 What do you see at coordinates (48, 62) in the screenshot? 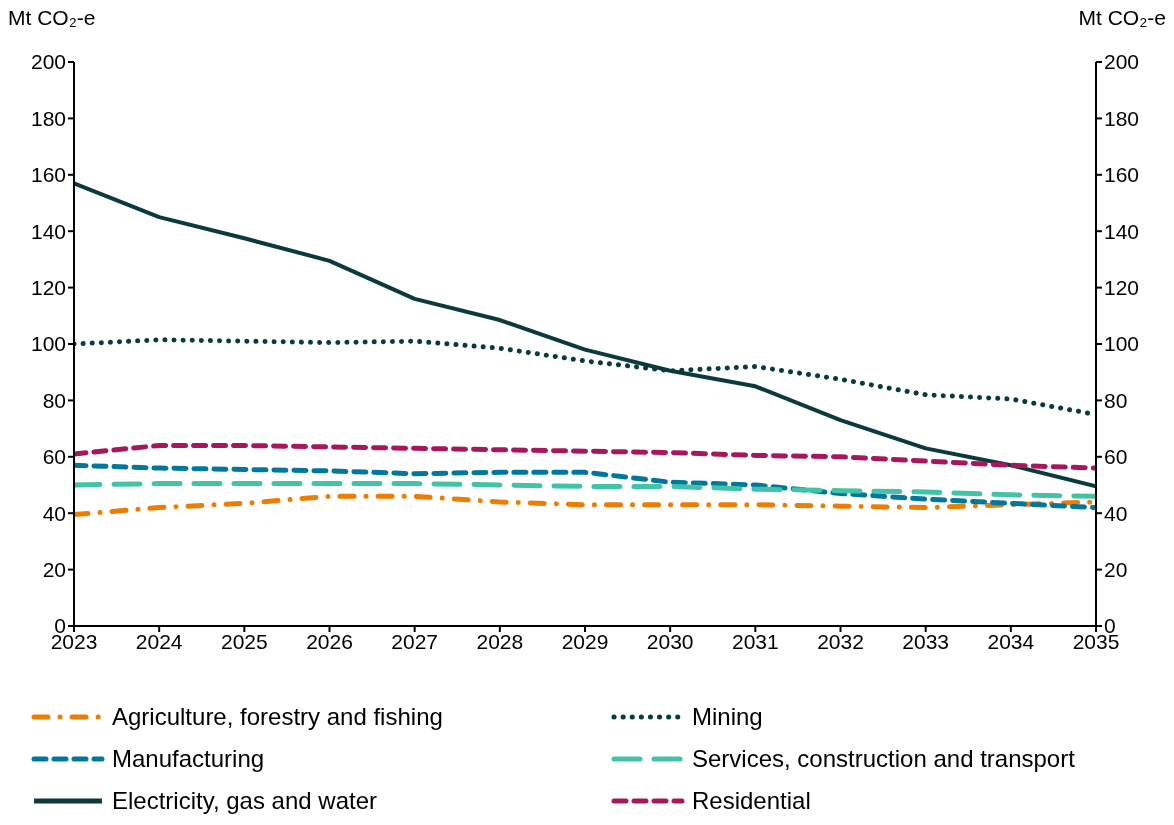
I see `y-tick-label: 200` at bounding box center [48, 62].